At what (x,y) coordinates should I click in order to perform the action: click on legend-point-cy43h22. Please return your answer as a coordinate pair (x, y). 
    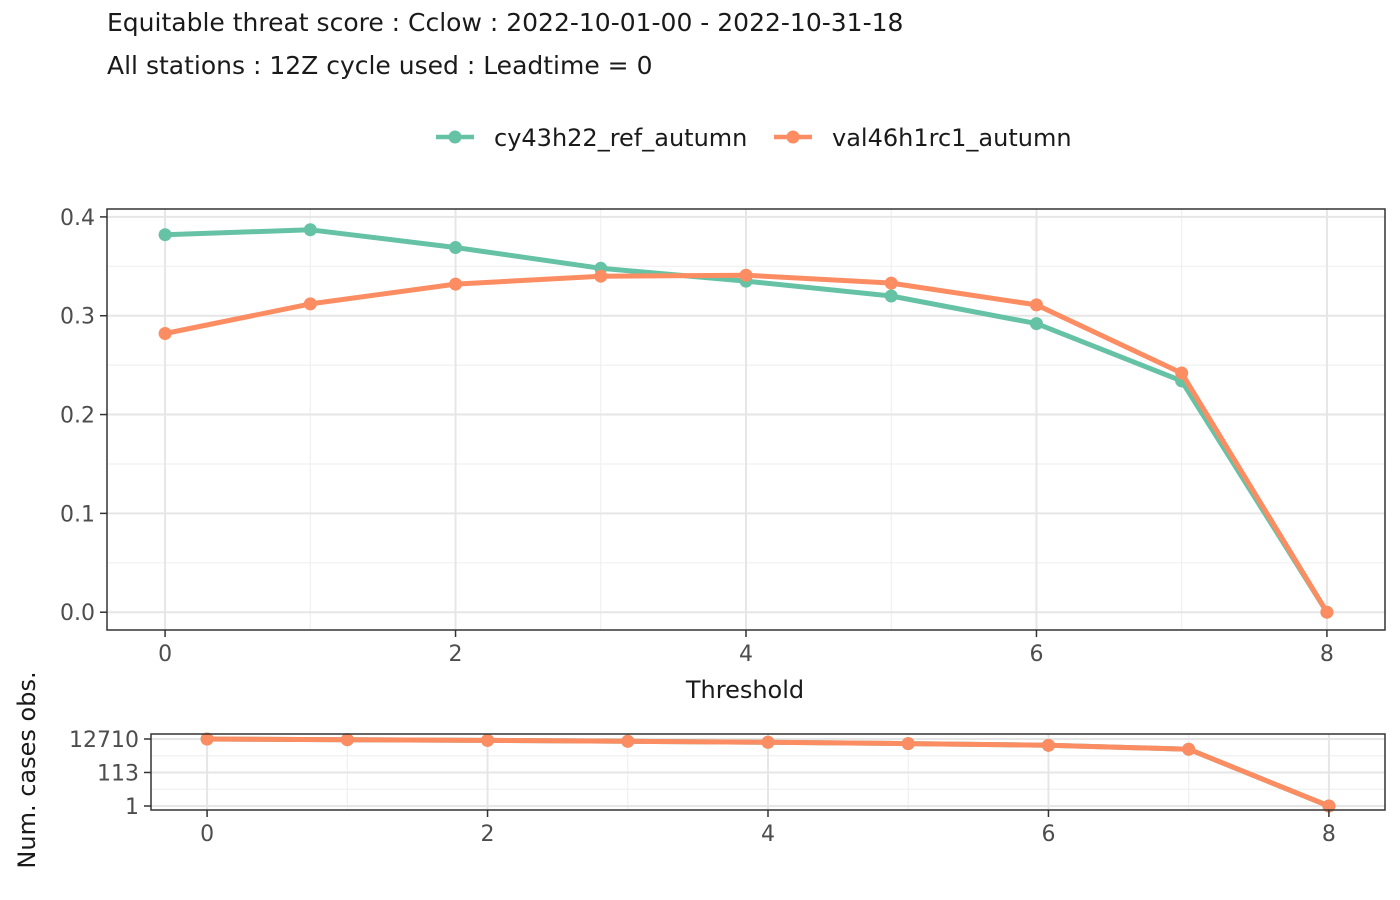
    Looking at the image, I should click on (455, 137).